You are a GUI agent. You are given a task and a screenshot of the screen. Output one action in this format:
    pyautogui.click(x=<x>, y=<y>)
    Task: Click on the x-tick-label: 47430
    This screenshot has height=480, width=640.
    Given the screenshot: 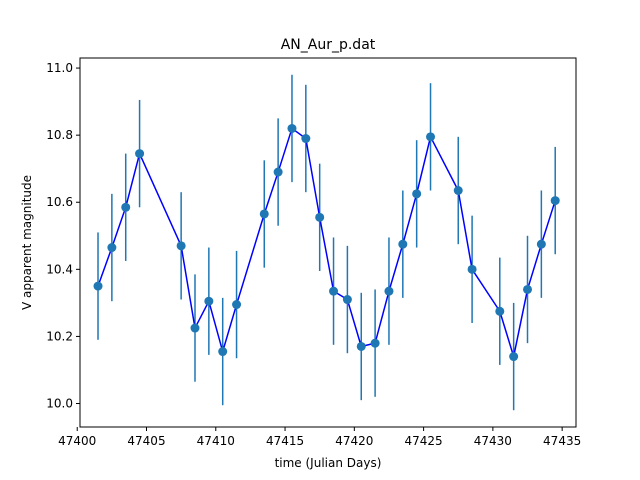 What is the action you would take?
    pyautogui.click(x=493, y=441)
    